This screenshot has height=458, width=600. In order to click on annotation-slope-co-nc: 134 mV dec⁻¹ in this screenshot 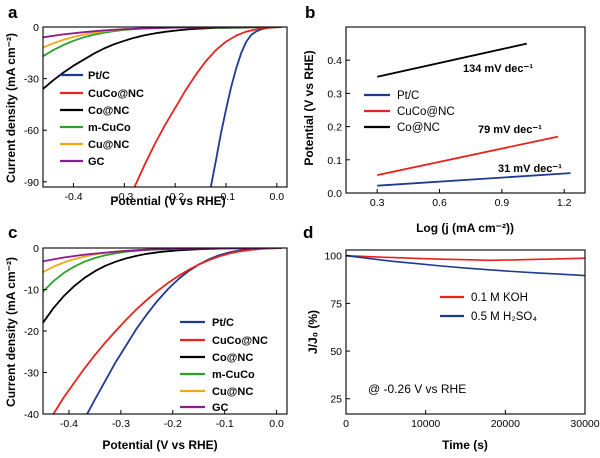, I will do `click(498, 69)`.